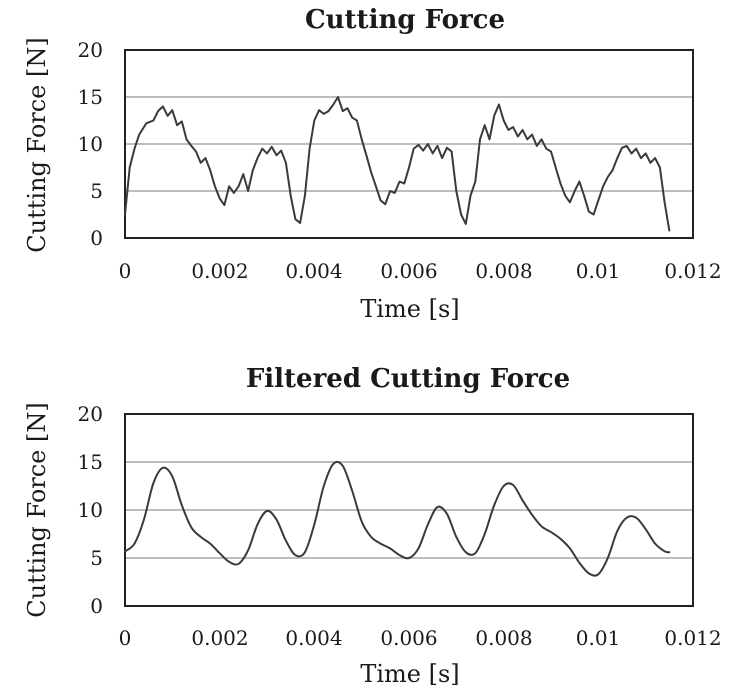 Image resolution: width=736 pixels, height=697 pixels. What do you see at coordinates (405, 20) in the screenshot?
I see `chart-title: Cutting Force` at bounding box center [405, 20].